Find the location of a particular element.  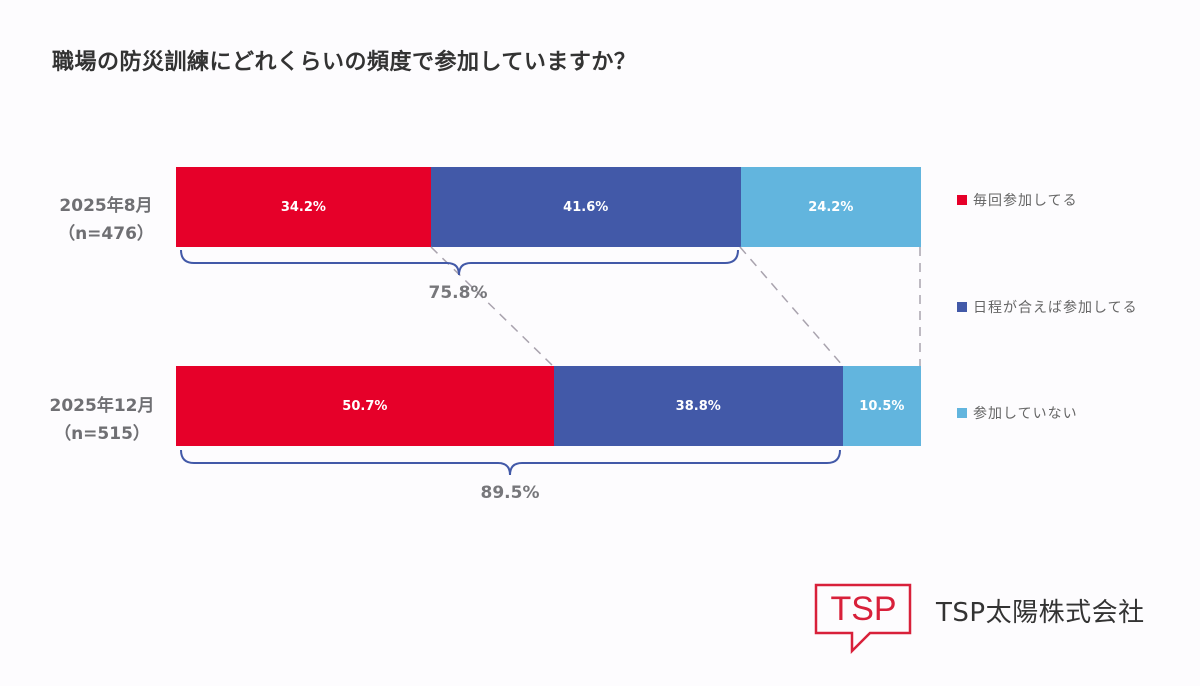

bar-dec: 50.7% 38.8% 10.5% is located at coordinates (548, 406).